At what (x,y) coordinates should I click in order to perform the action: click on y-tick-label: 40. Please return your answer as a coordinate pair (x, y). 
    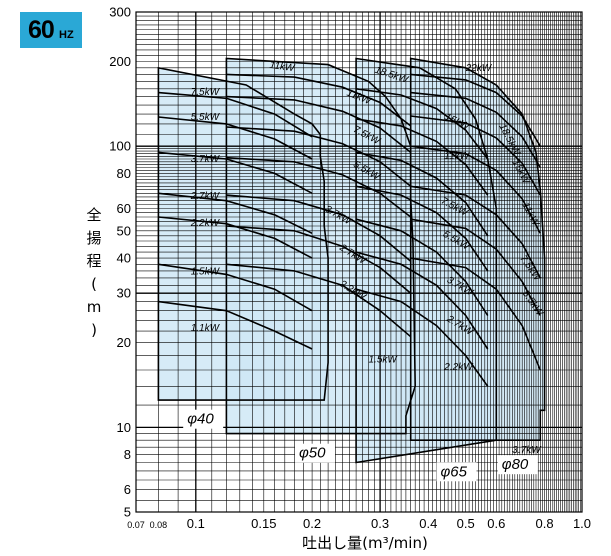
    Looking at the image, I should click on (124, 258).